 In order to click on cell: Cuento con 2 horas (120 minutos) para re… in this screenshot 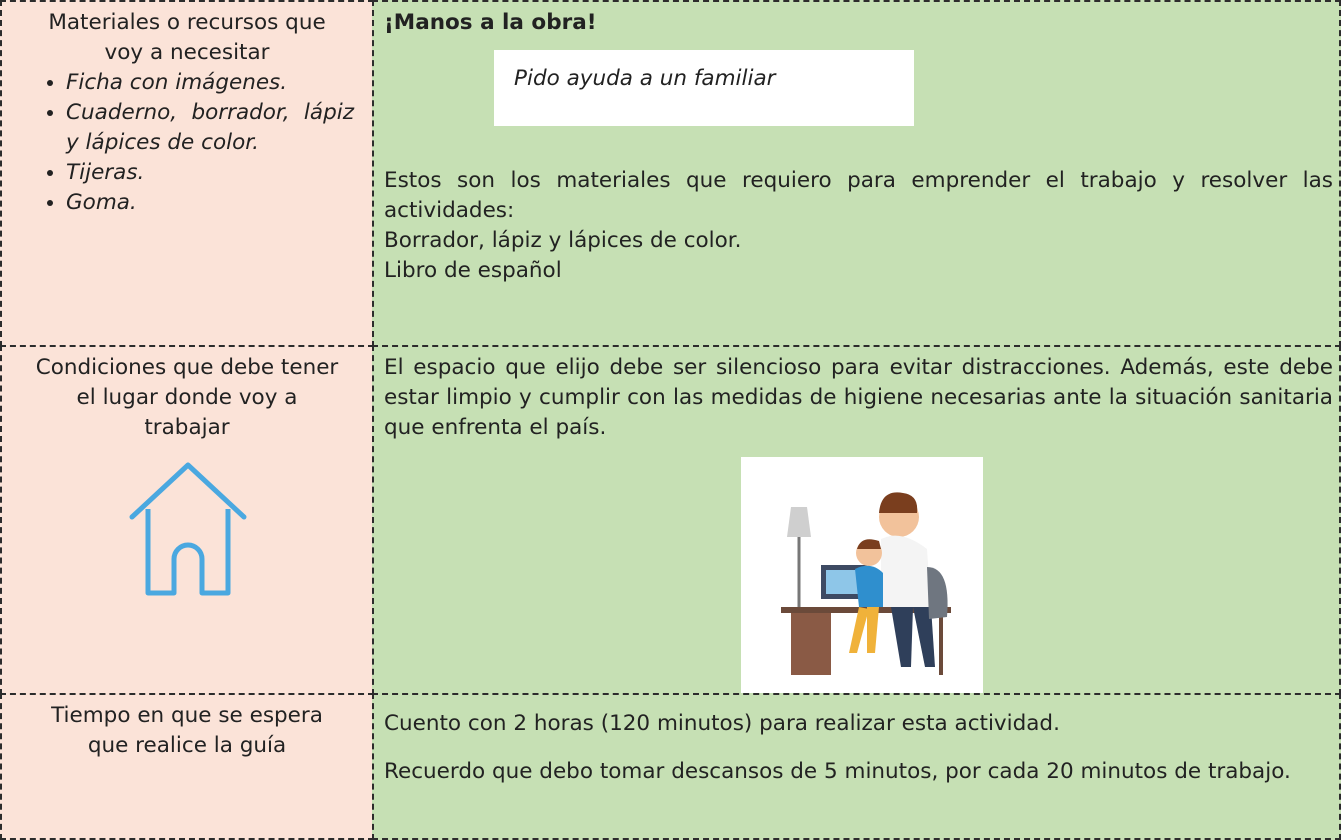, I will do `click(856, 766)`.